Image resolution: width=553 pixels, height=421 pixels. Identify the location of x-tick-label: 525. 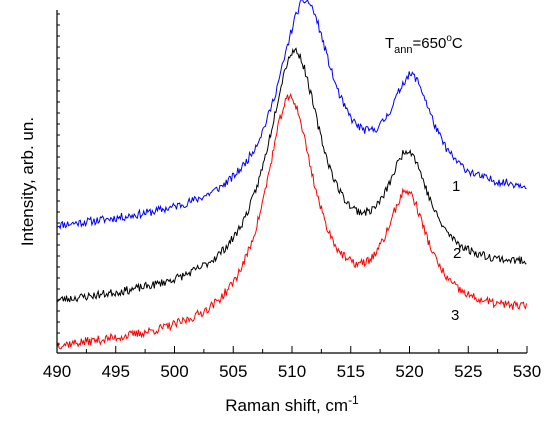
(468, 371).